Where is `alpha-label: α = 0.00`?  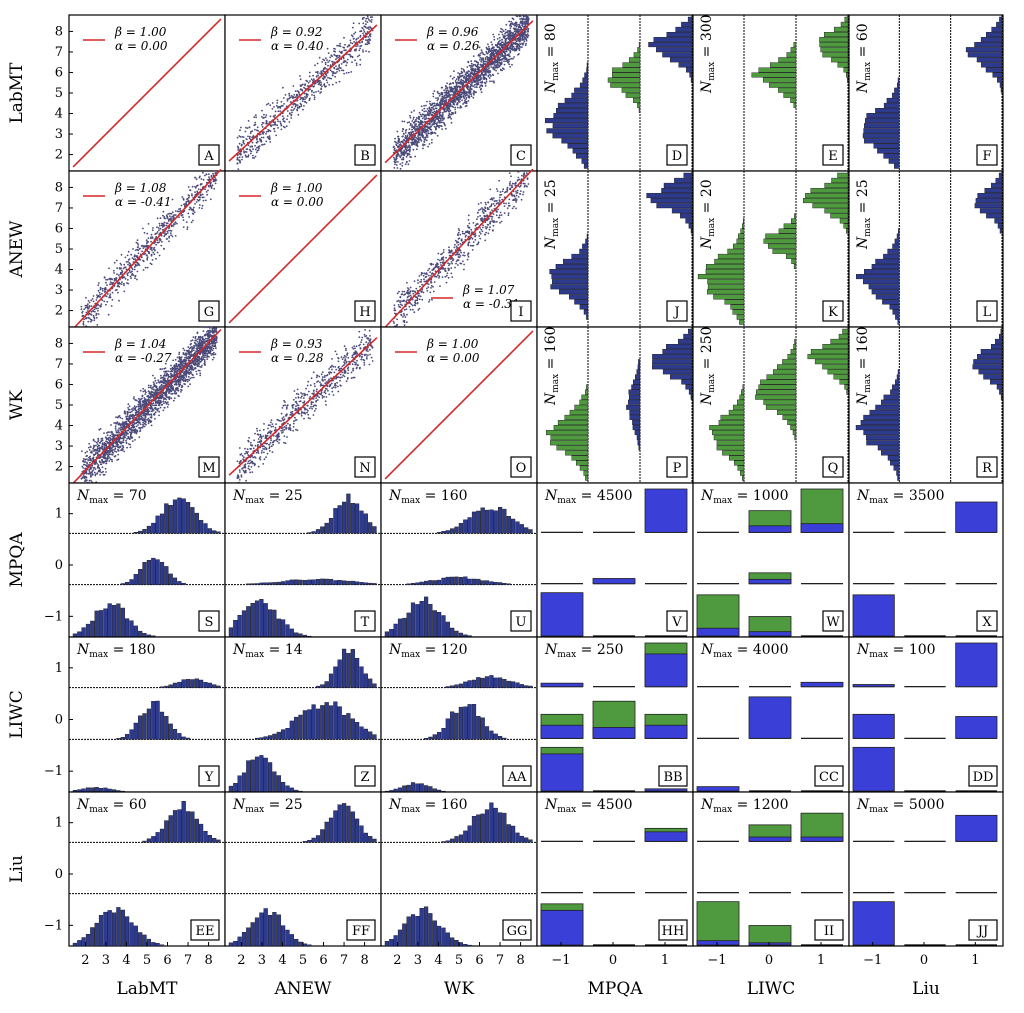
alpha-label: α = 0.00 is located at coordinates (141, 46).